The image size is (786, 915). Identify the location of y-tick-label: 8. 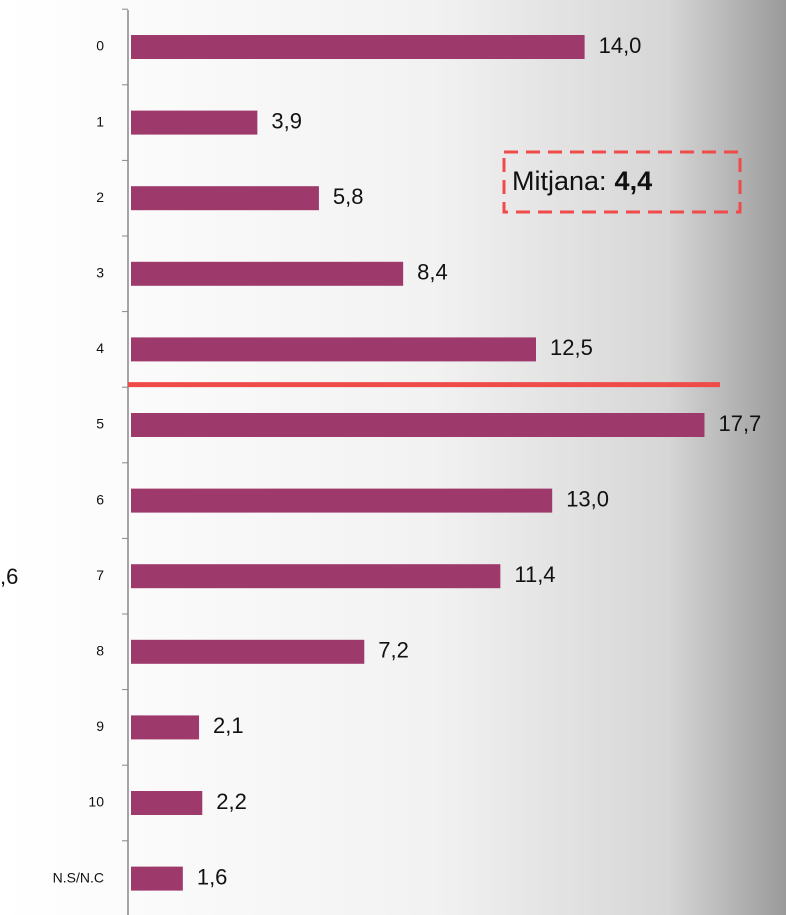
(100, 651).